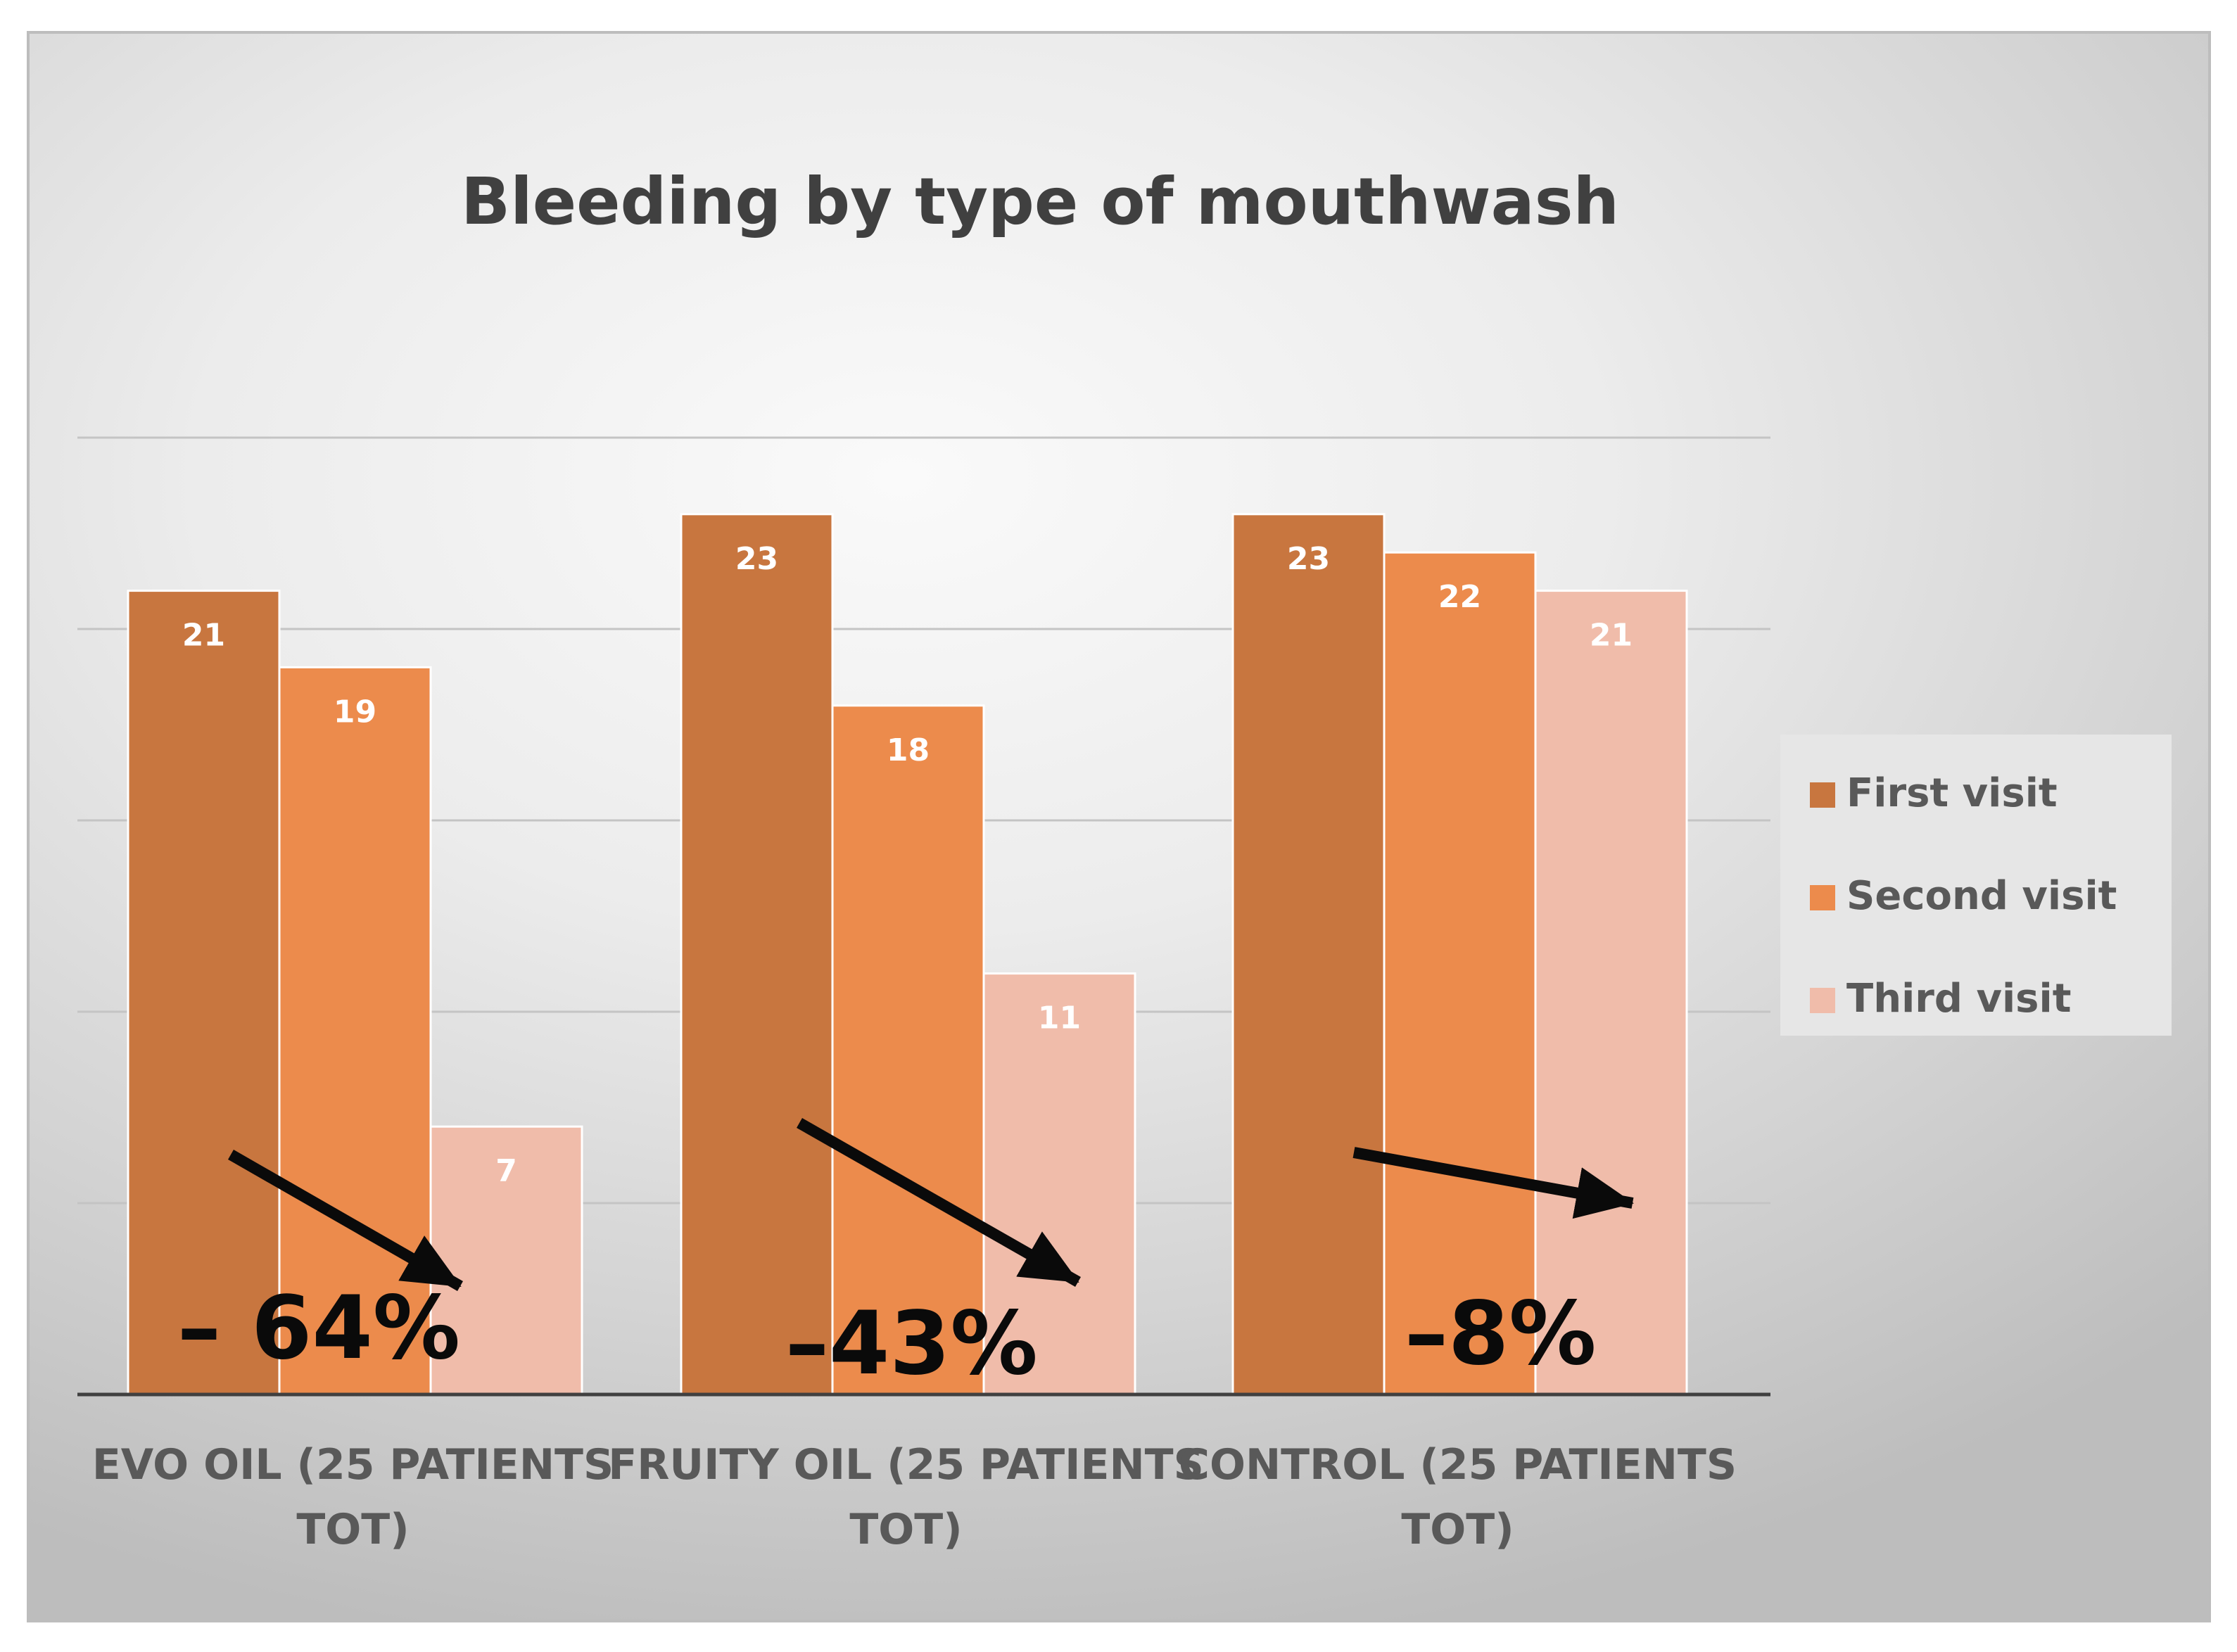 The width and height of the screenshot is (2237, 1652). Describe the element at coordinates (1981, 896) in the screenshot. I see `legend-label-1: Second visit` at that location.